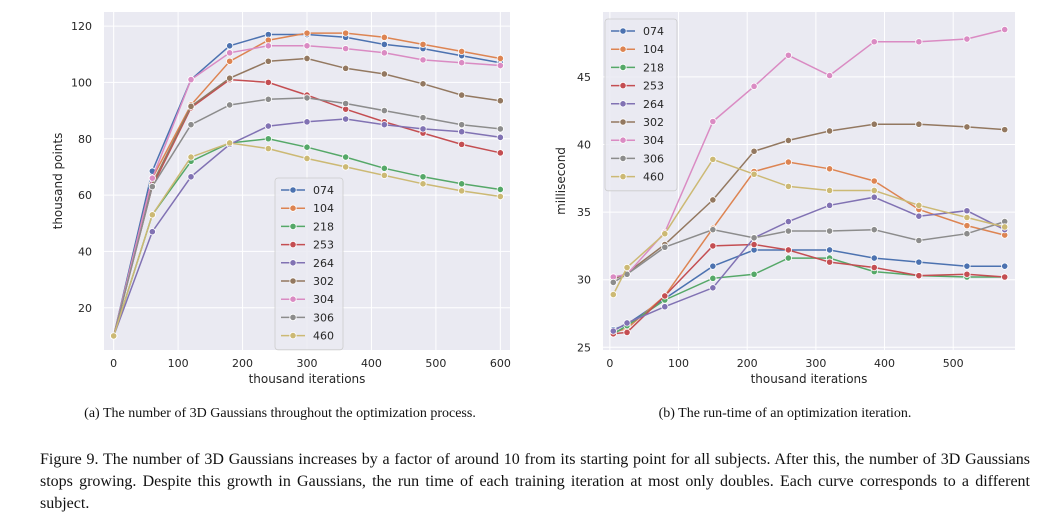 This screenshot has height=532, width=1057. I want to click on legend-label: 218, so click(653, 67).